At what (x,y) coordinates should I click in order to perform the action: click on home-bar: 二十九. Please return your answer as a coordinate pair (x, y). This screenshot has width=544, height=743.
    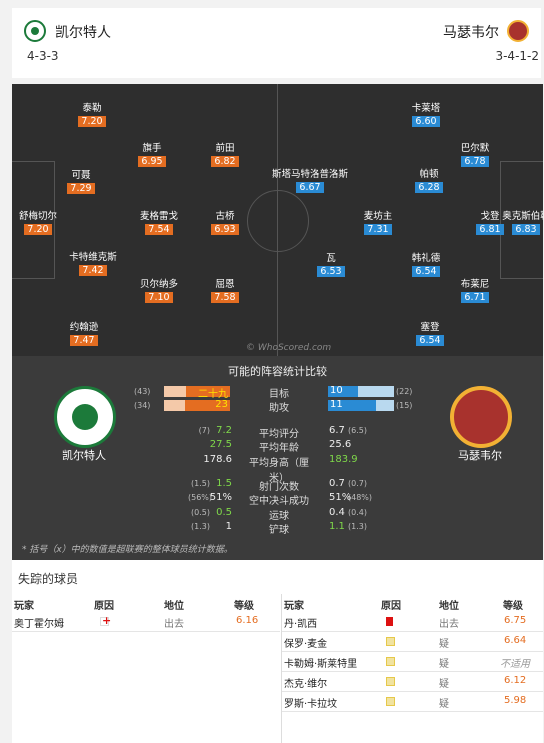
    Looking at the image, I should click on (197, 393).